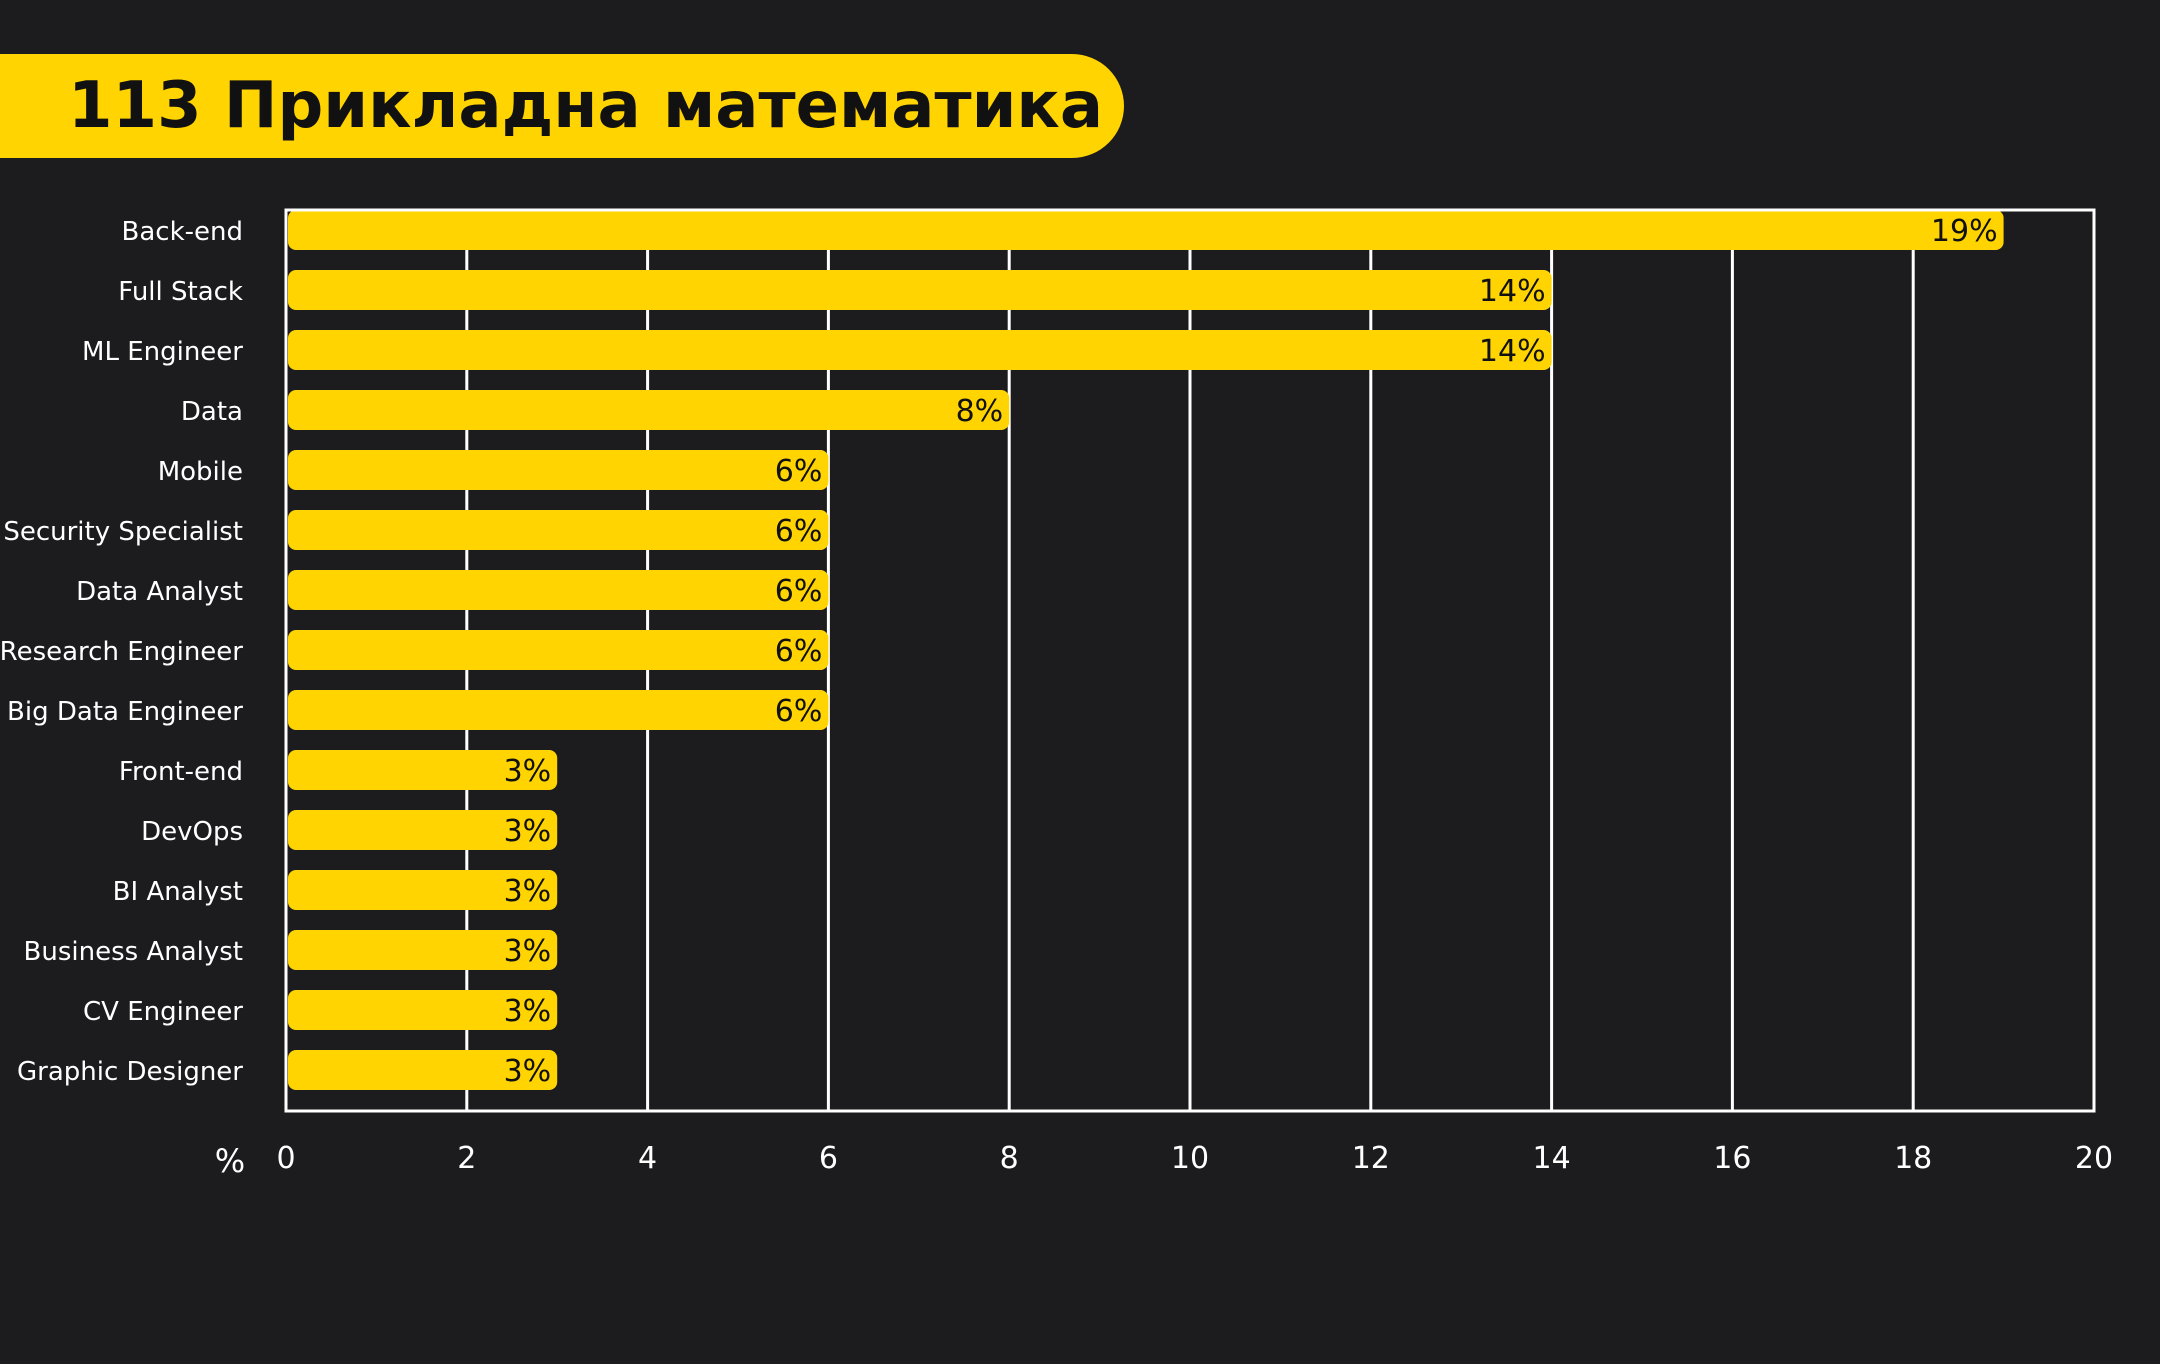 This screenshot has height=1364, width=2160. Describe the element at coordinates (799, 531) in the screenshot. I see `data-label-5: 6%` at that location.